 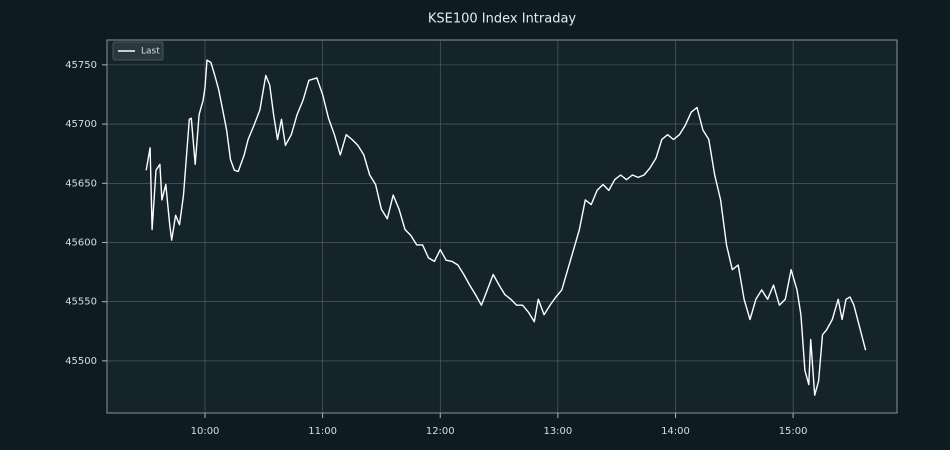 What do you see at coordinates (675, 431) in the screenshot?
I see `x-tick-label: 14:00` at bounding box center [675, 431].